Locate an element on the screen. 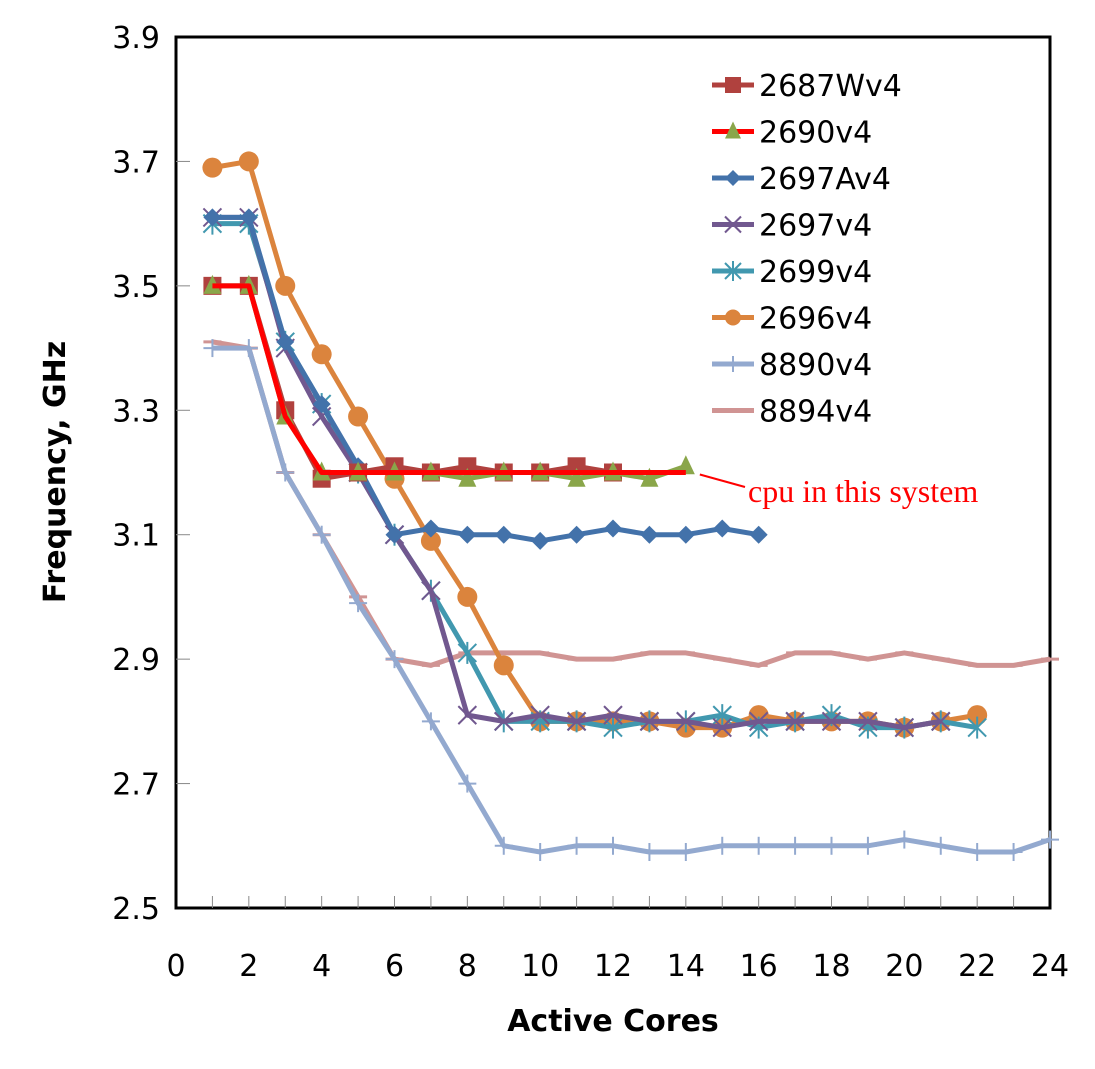 This screenshot has height=1069, width=1095. x-tick-label: 0 is located at coordinates (175, 966).